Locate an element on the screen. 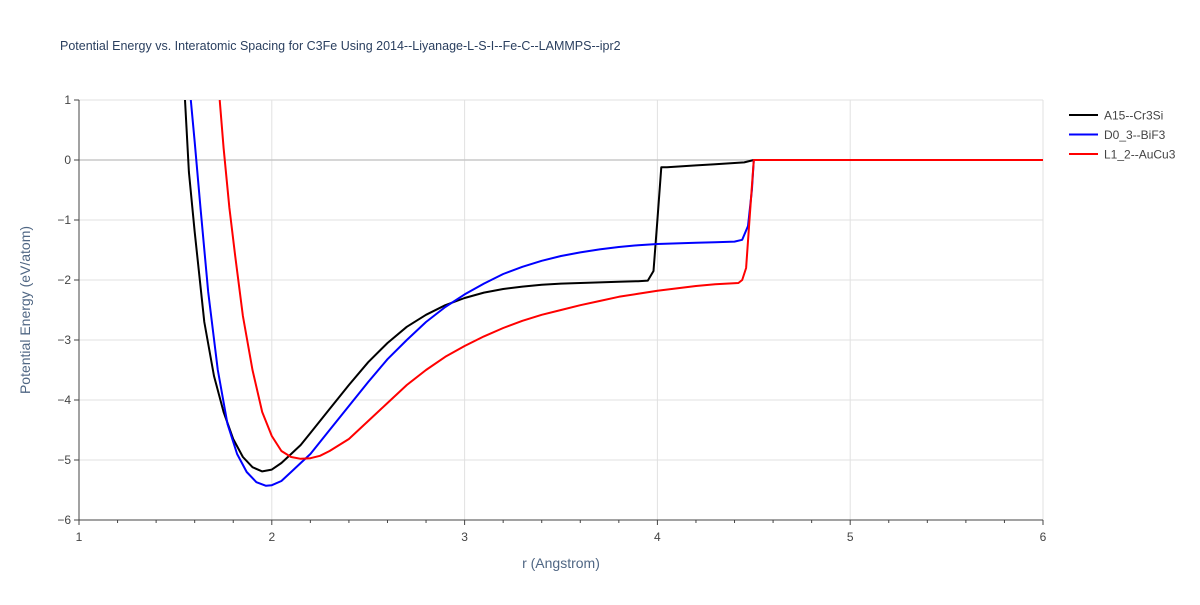  x-tick-label: 4 is located at coordinates (657, 537).